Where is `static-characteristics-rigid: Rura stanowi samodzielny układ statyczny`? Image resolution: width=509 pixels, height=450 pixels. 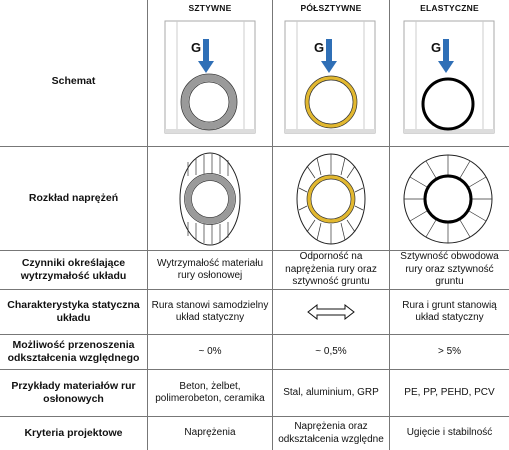
static-characteristics-rigid: Rura stanowi samodzielny układ statyczny is located at coordinates (210, 311).